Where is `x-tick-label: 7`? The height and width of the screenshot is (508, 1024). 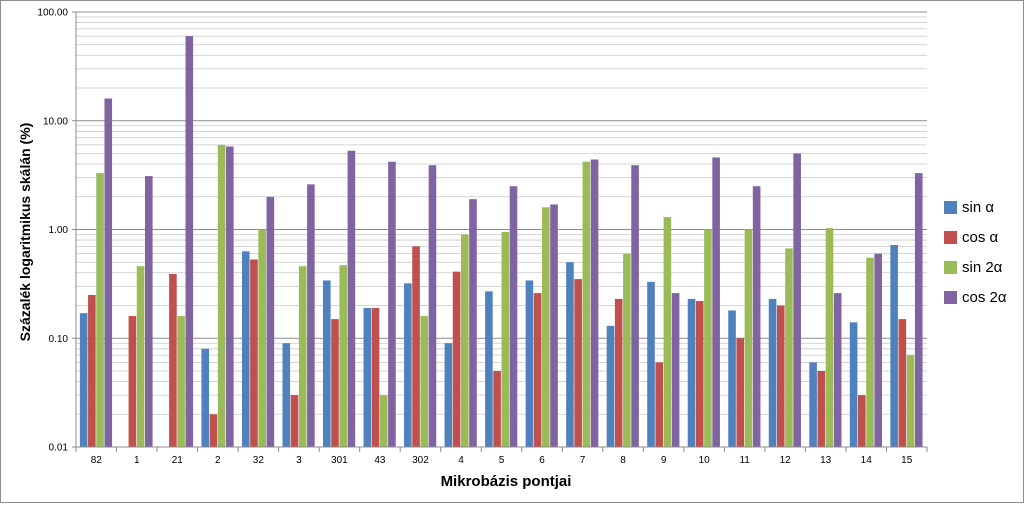
x-tick-label: 7 is located at coordinates (583, 460).